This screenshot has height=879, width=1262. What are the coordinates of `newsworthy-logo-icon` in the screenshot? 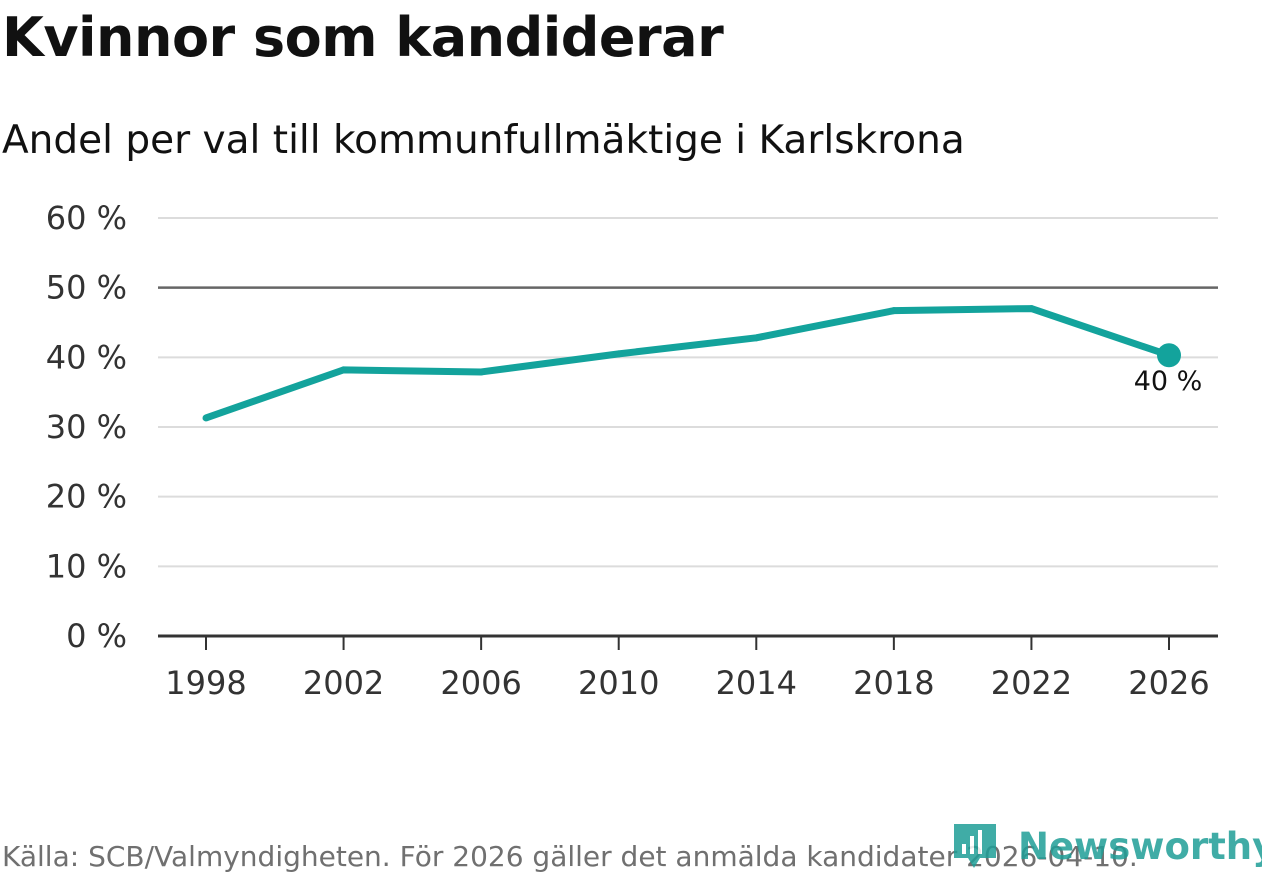 It's located at (975, 846).